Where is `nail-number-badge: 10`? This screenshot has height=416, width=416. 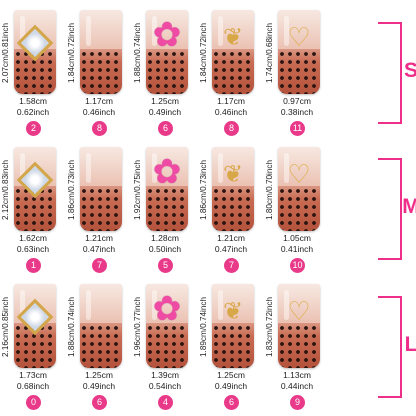 nail-number-badge: 10 is located at coordinates (297, 265).